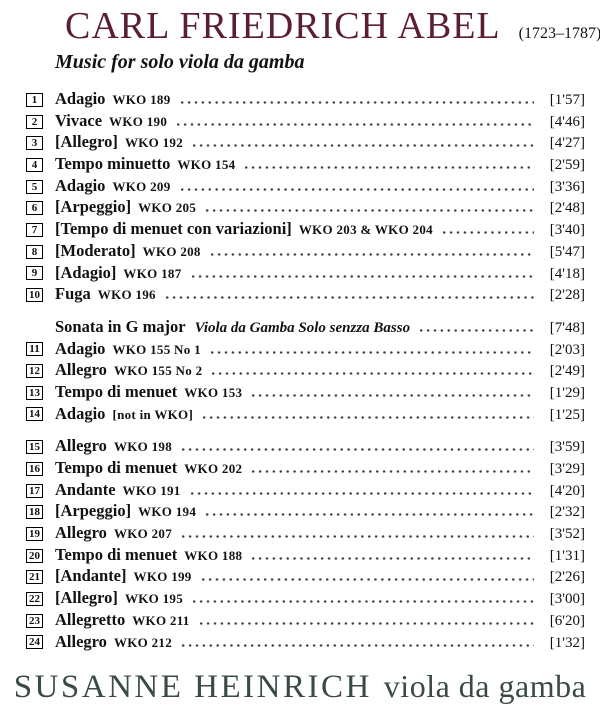  Describe the element at coordinates (34, 392) in the screenshot. I see `track-number-box: 13` at that location.